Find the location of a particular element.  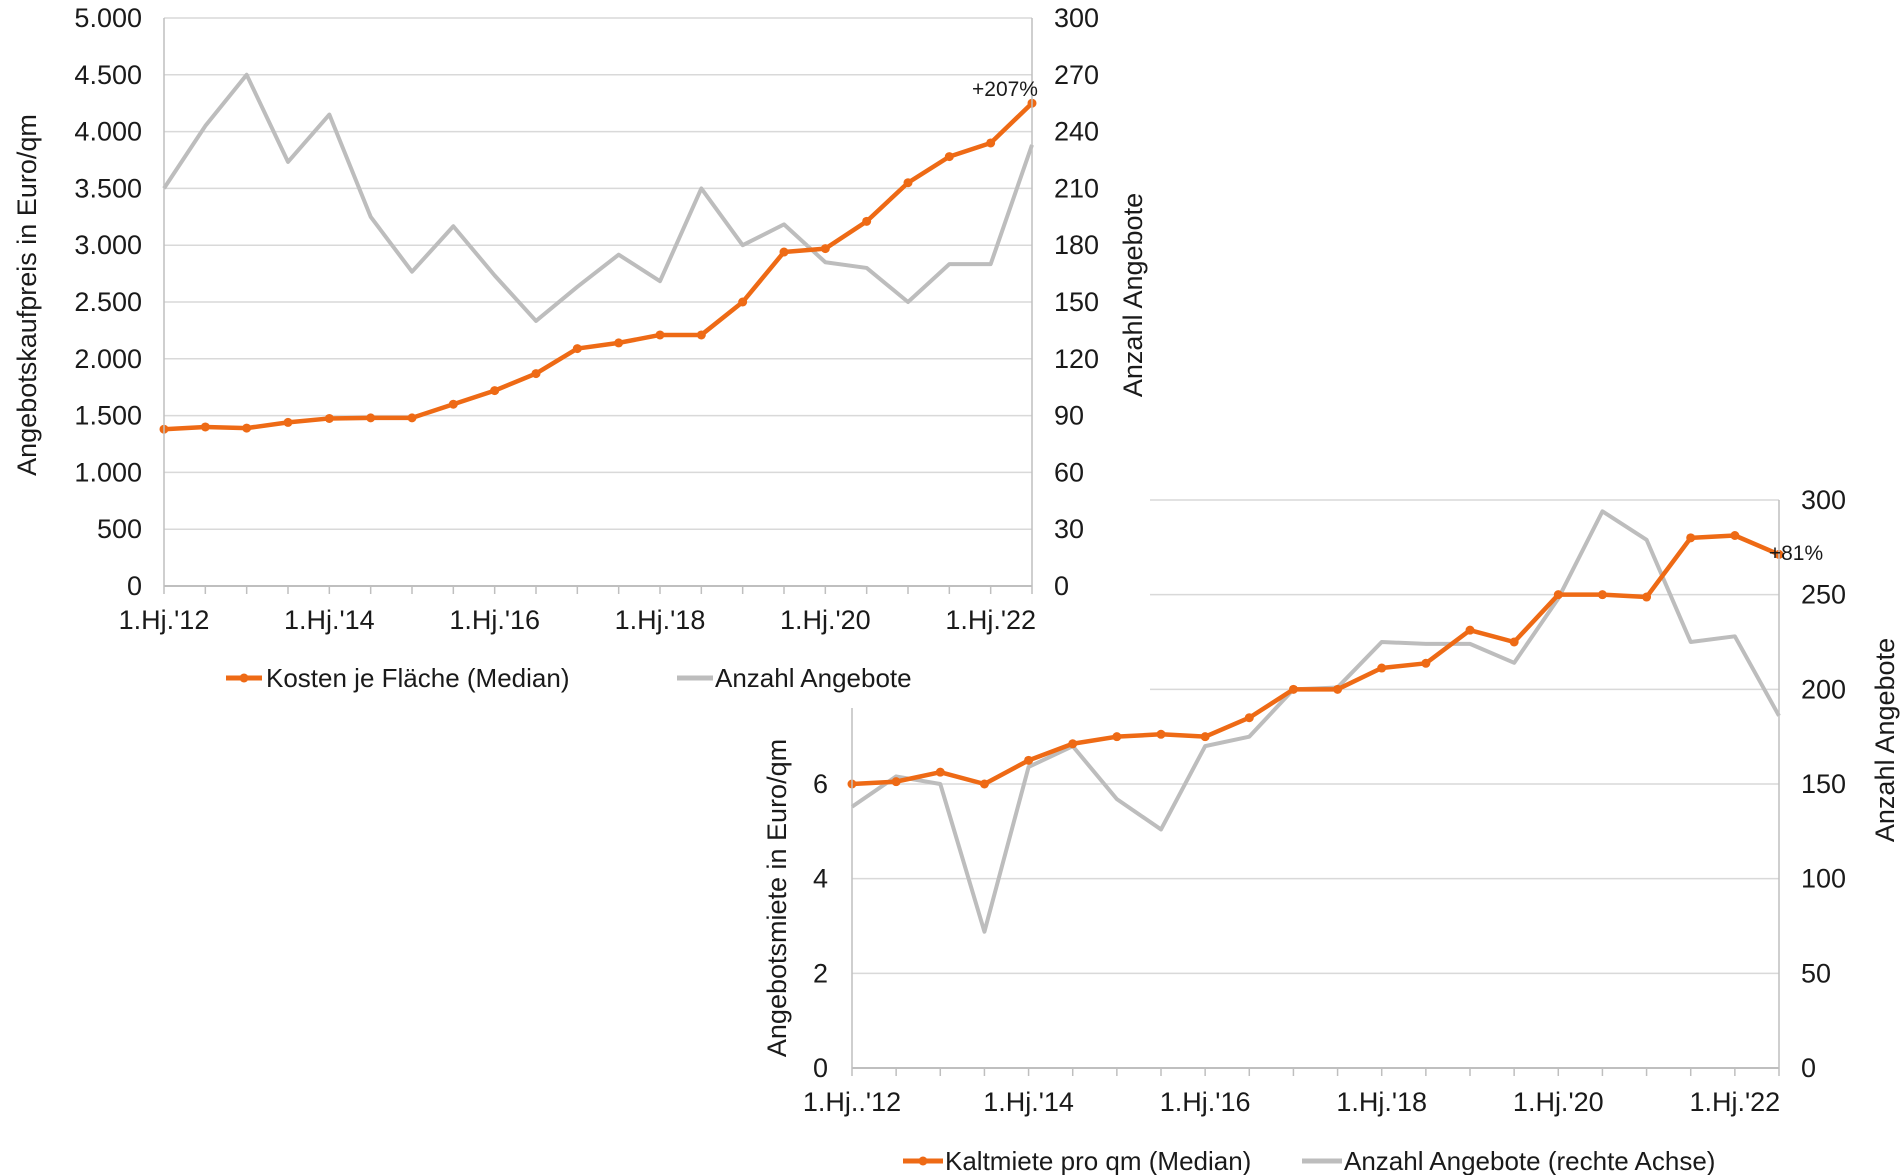

price-chart-y-tick-label: 0 is located at coordinates (134, 586).